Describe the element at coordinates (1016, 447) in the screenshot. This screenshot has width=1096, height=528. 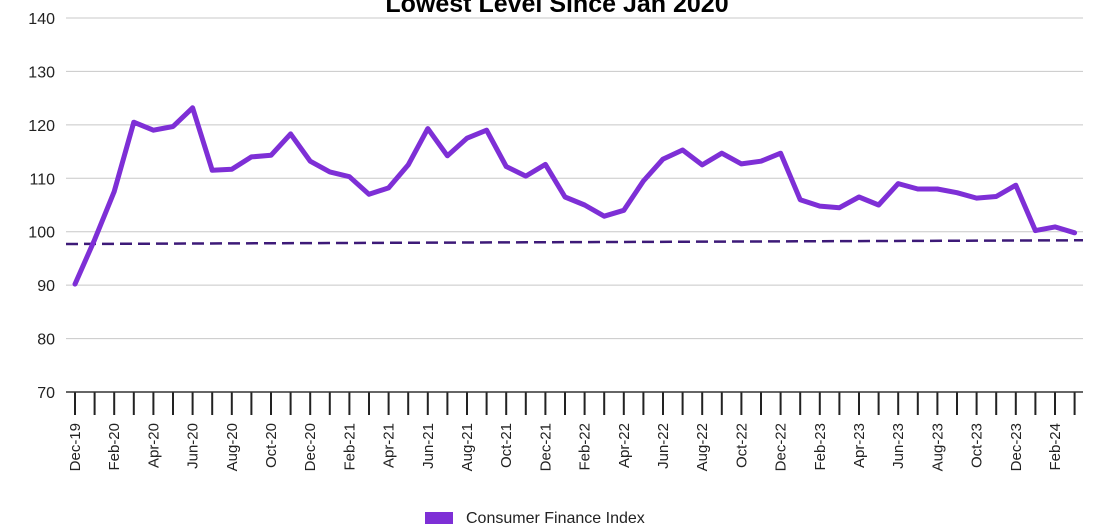
I see `x-tick-label: Dec-23` at that location.